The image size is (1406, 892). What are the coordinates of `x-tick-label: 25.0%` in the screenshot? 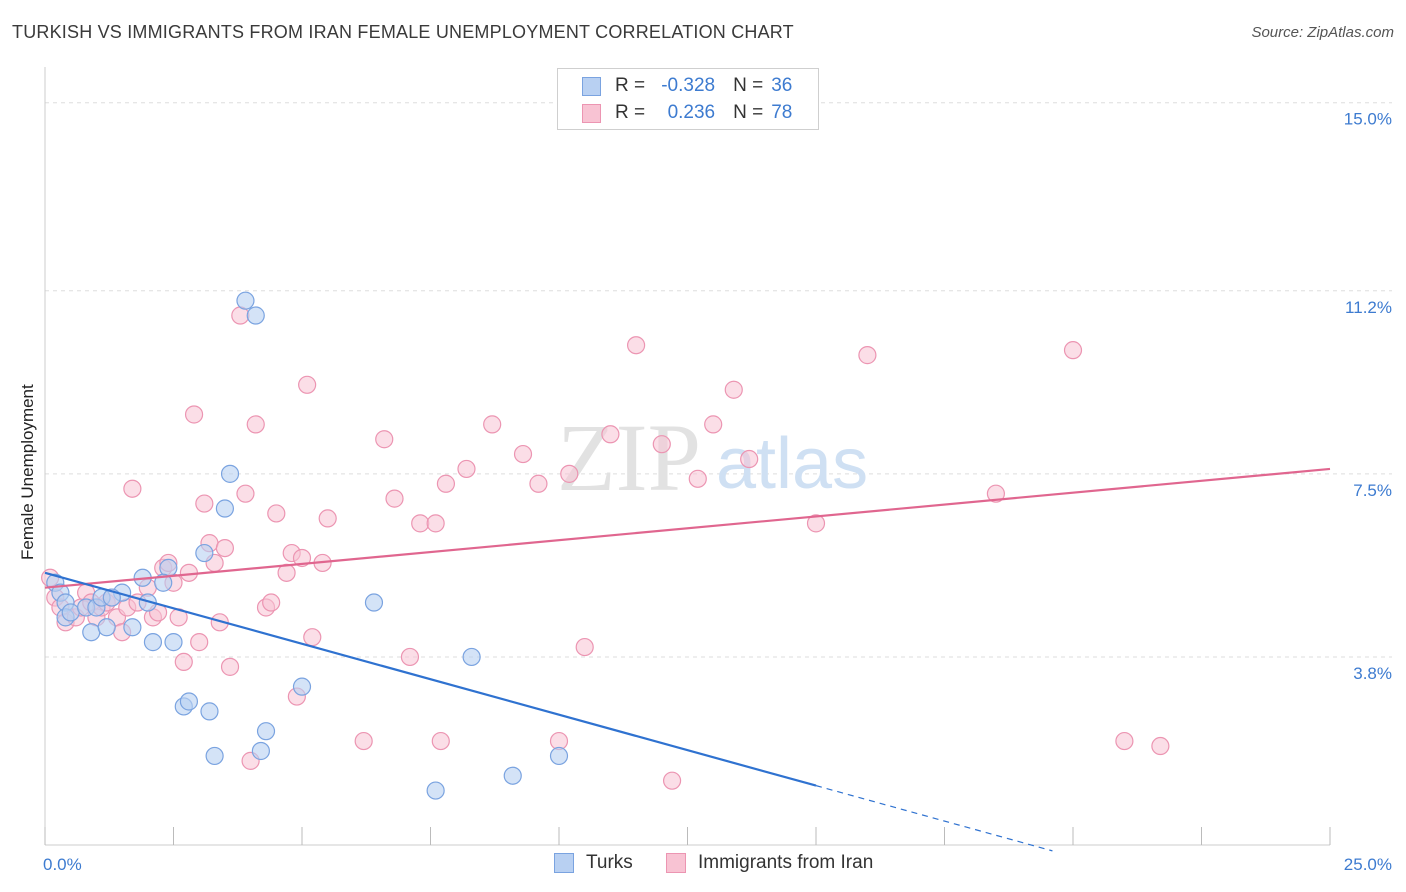 It's located at (1368, 864).